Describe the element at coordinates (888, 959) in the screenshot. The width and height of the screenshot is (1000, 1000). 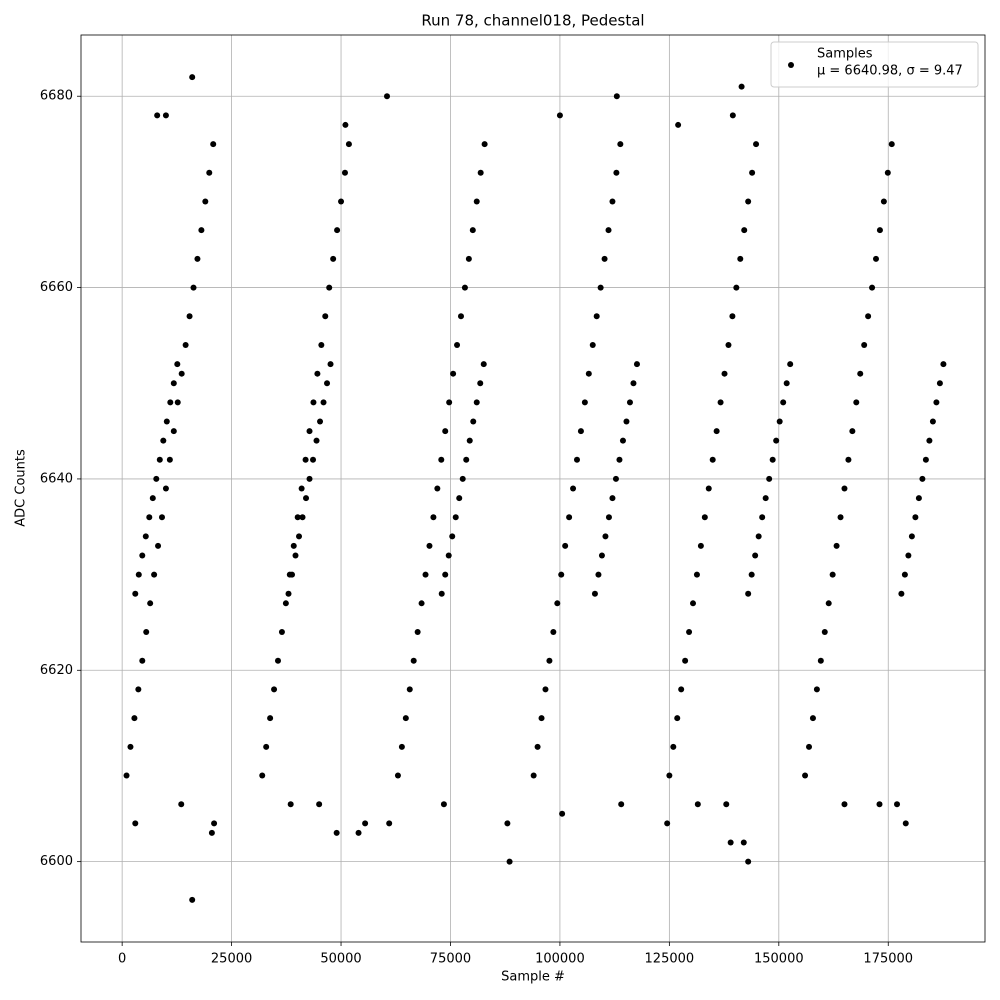
I see `x-tick-label: 175000` at that location.